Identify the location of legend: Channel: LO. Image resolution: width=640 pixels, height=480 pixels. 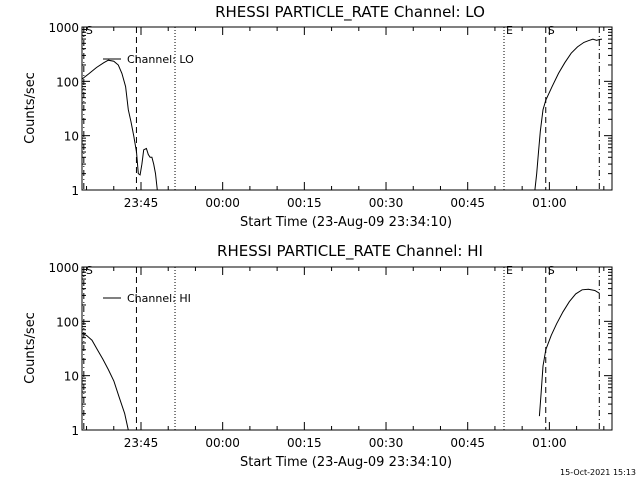
(148, 59).